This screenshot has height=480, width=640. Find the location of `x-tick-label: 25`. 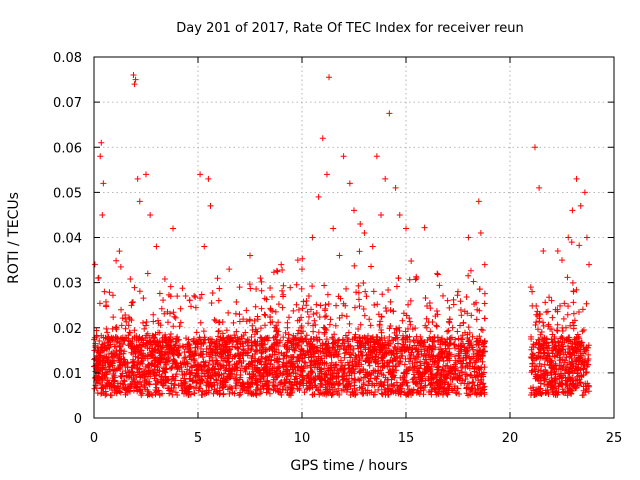

x-tick-label: 25 is located at coordinates (614, 438).